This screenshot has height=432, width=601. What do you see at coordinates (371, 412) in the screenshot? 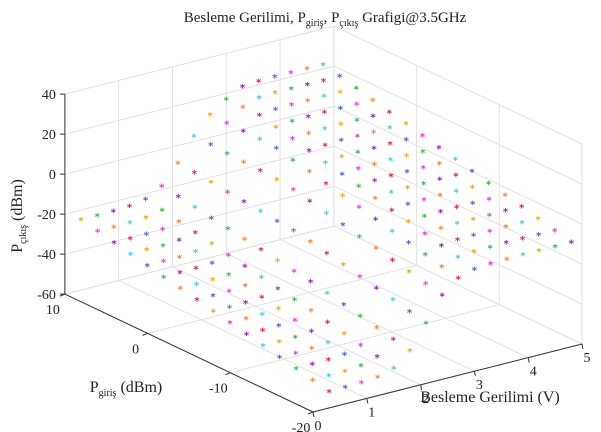
I see `x-tick-label: 1` at bounding box center [371, 412].